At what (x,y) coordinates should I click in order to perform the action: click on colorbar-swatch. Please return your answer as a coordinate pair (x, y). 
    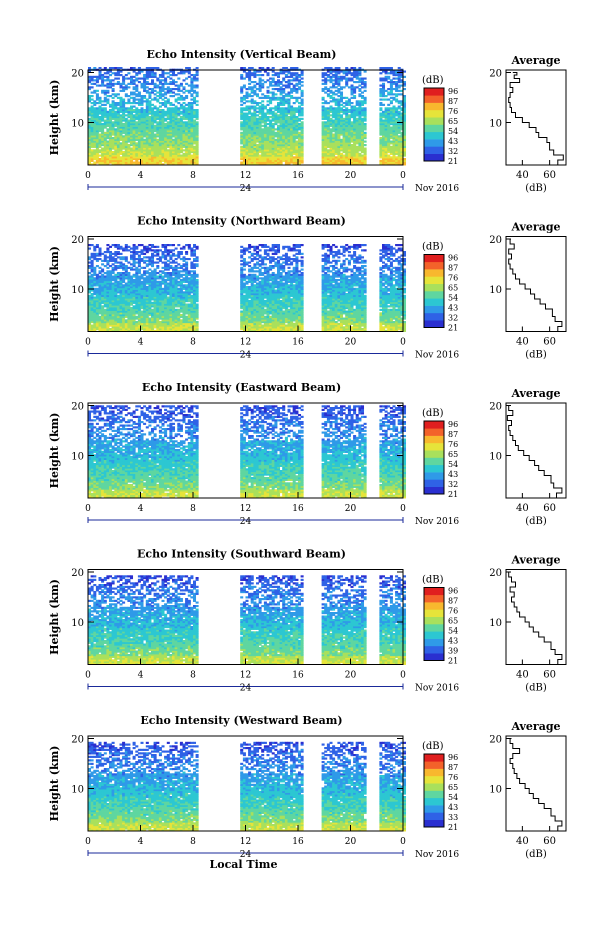
    Looking at the image, I should click on (434, 135).